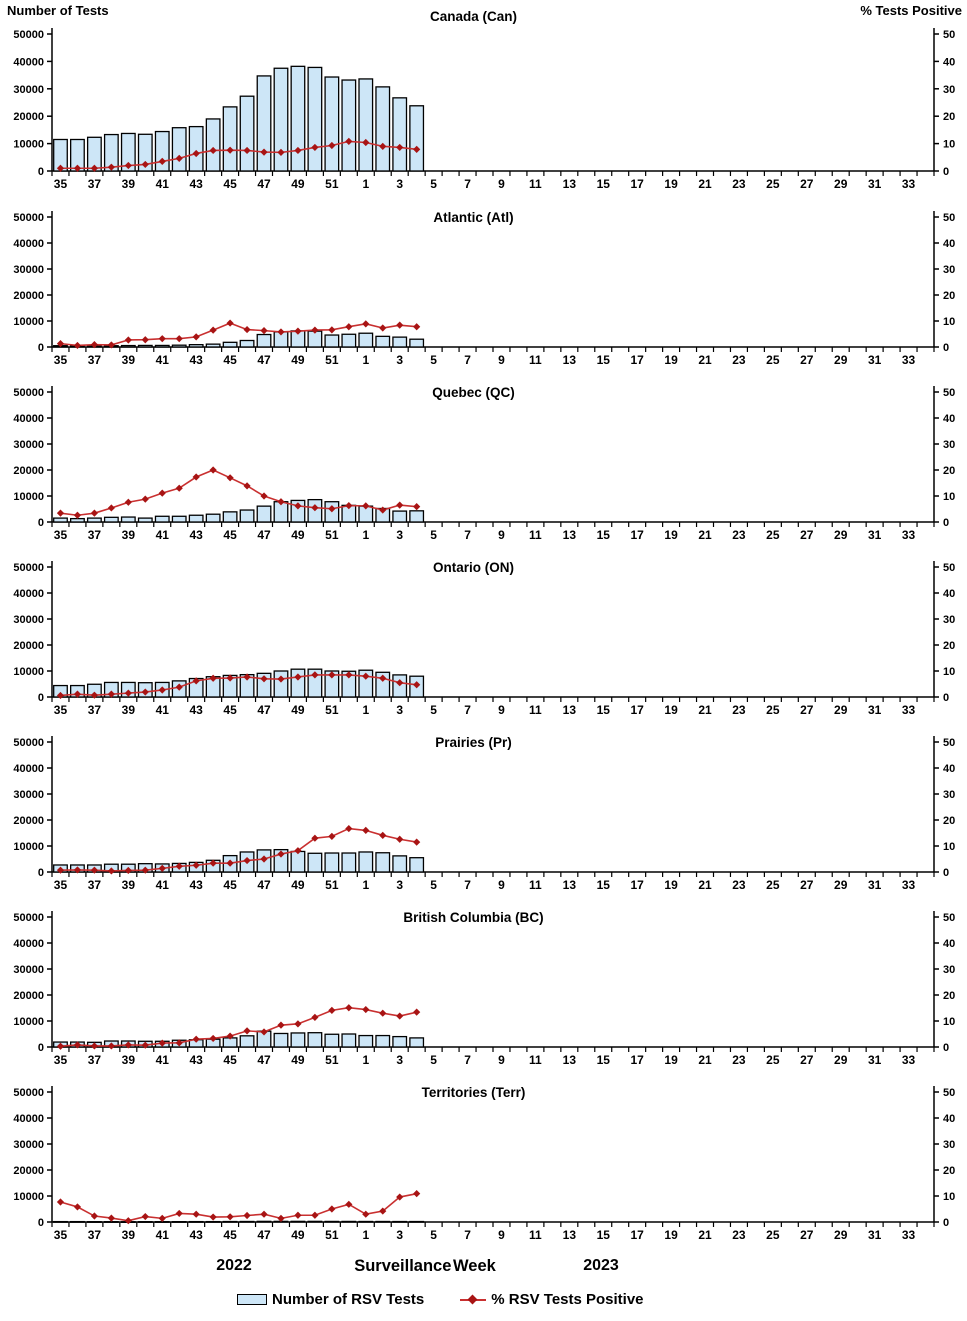 This screenshot has height=1321, width=967. I want to click on line-legend-marker, so click(473, 1300).